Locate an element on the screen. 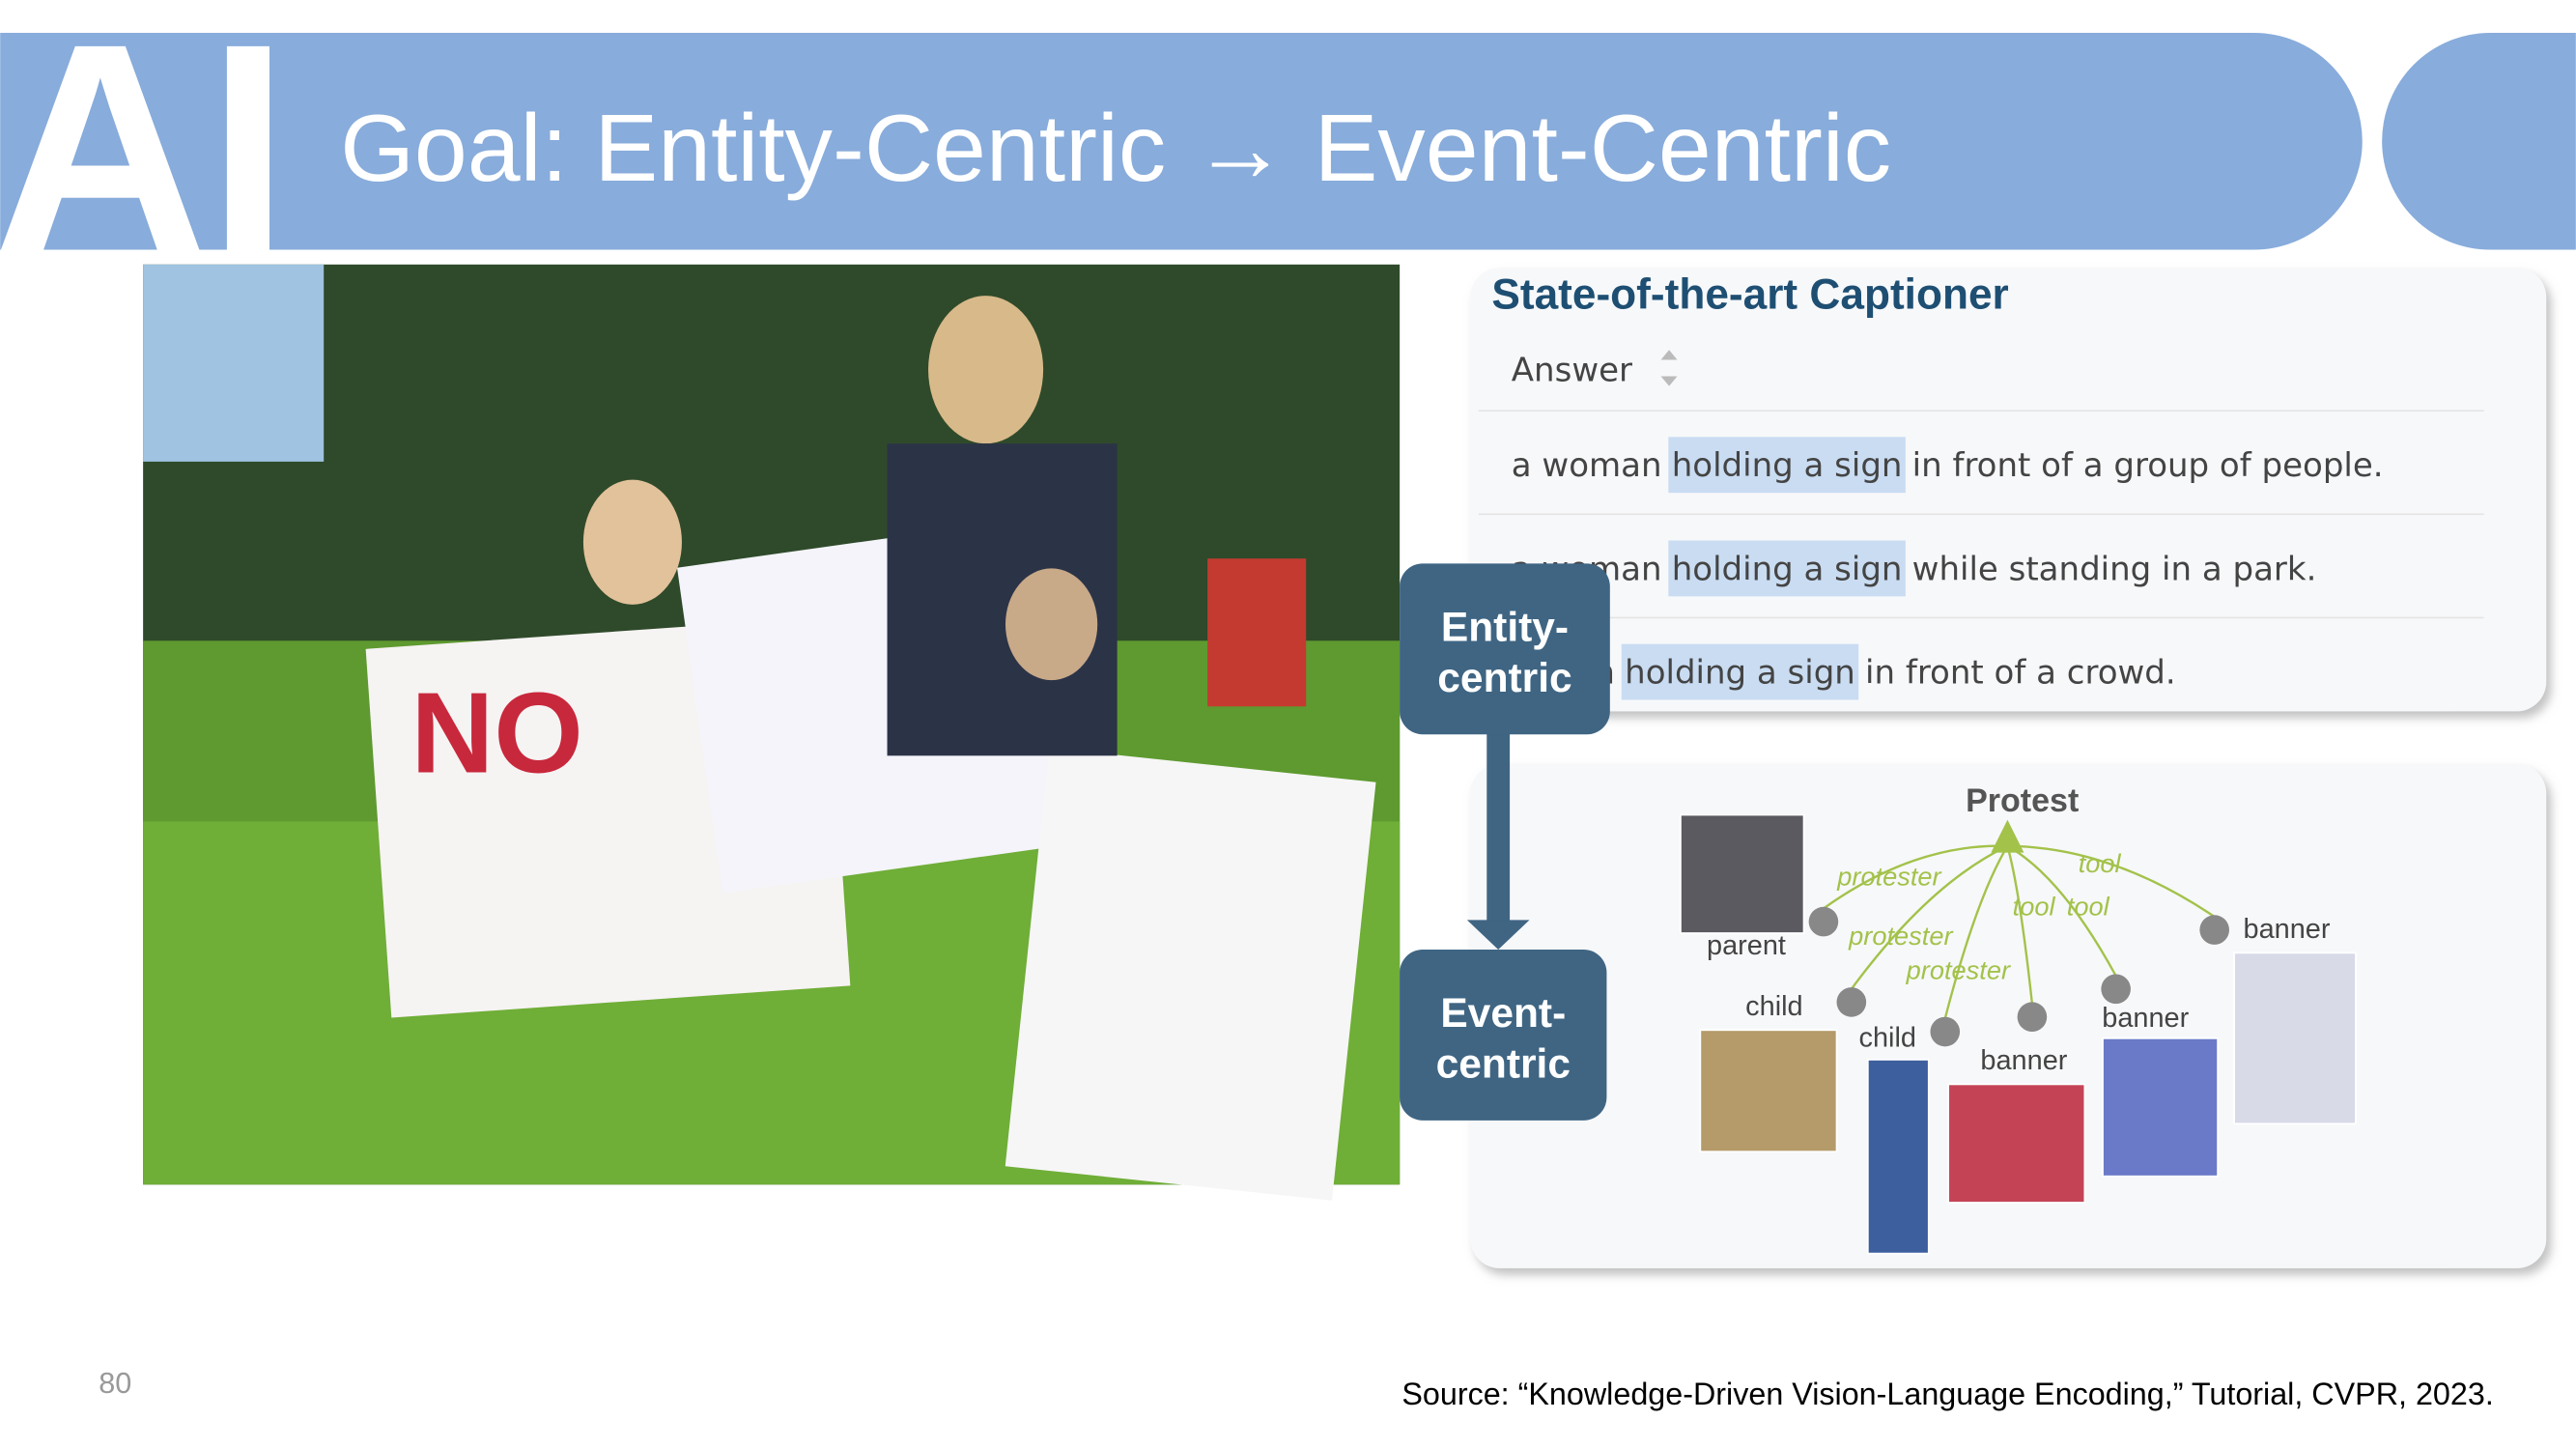 The image size is (2576, 1449). entity-label: centric is located at coordinates (1504, 678).